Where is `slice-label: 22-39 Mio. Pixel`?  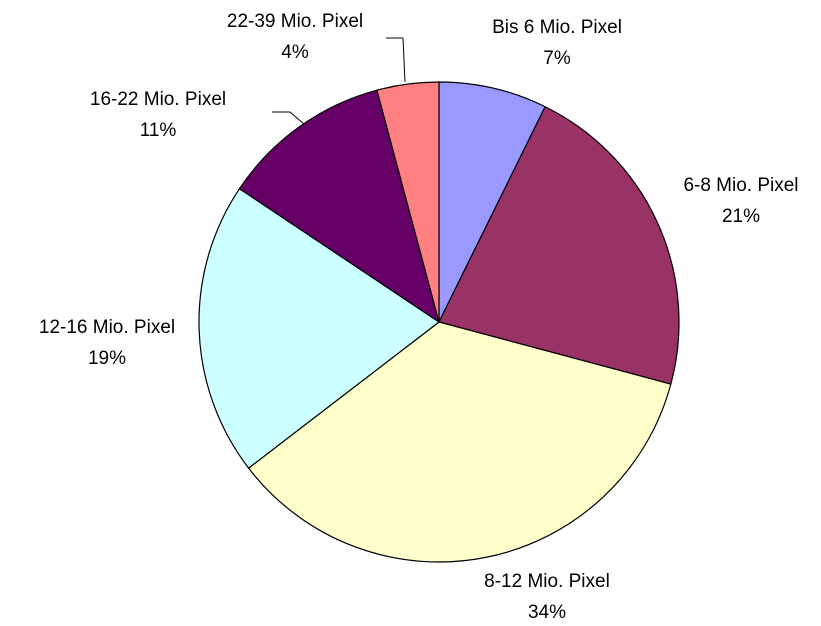 slice-label: 22-39 Mio. Pixel is located at coordinates (295, 21).